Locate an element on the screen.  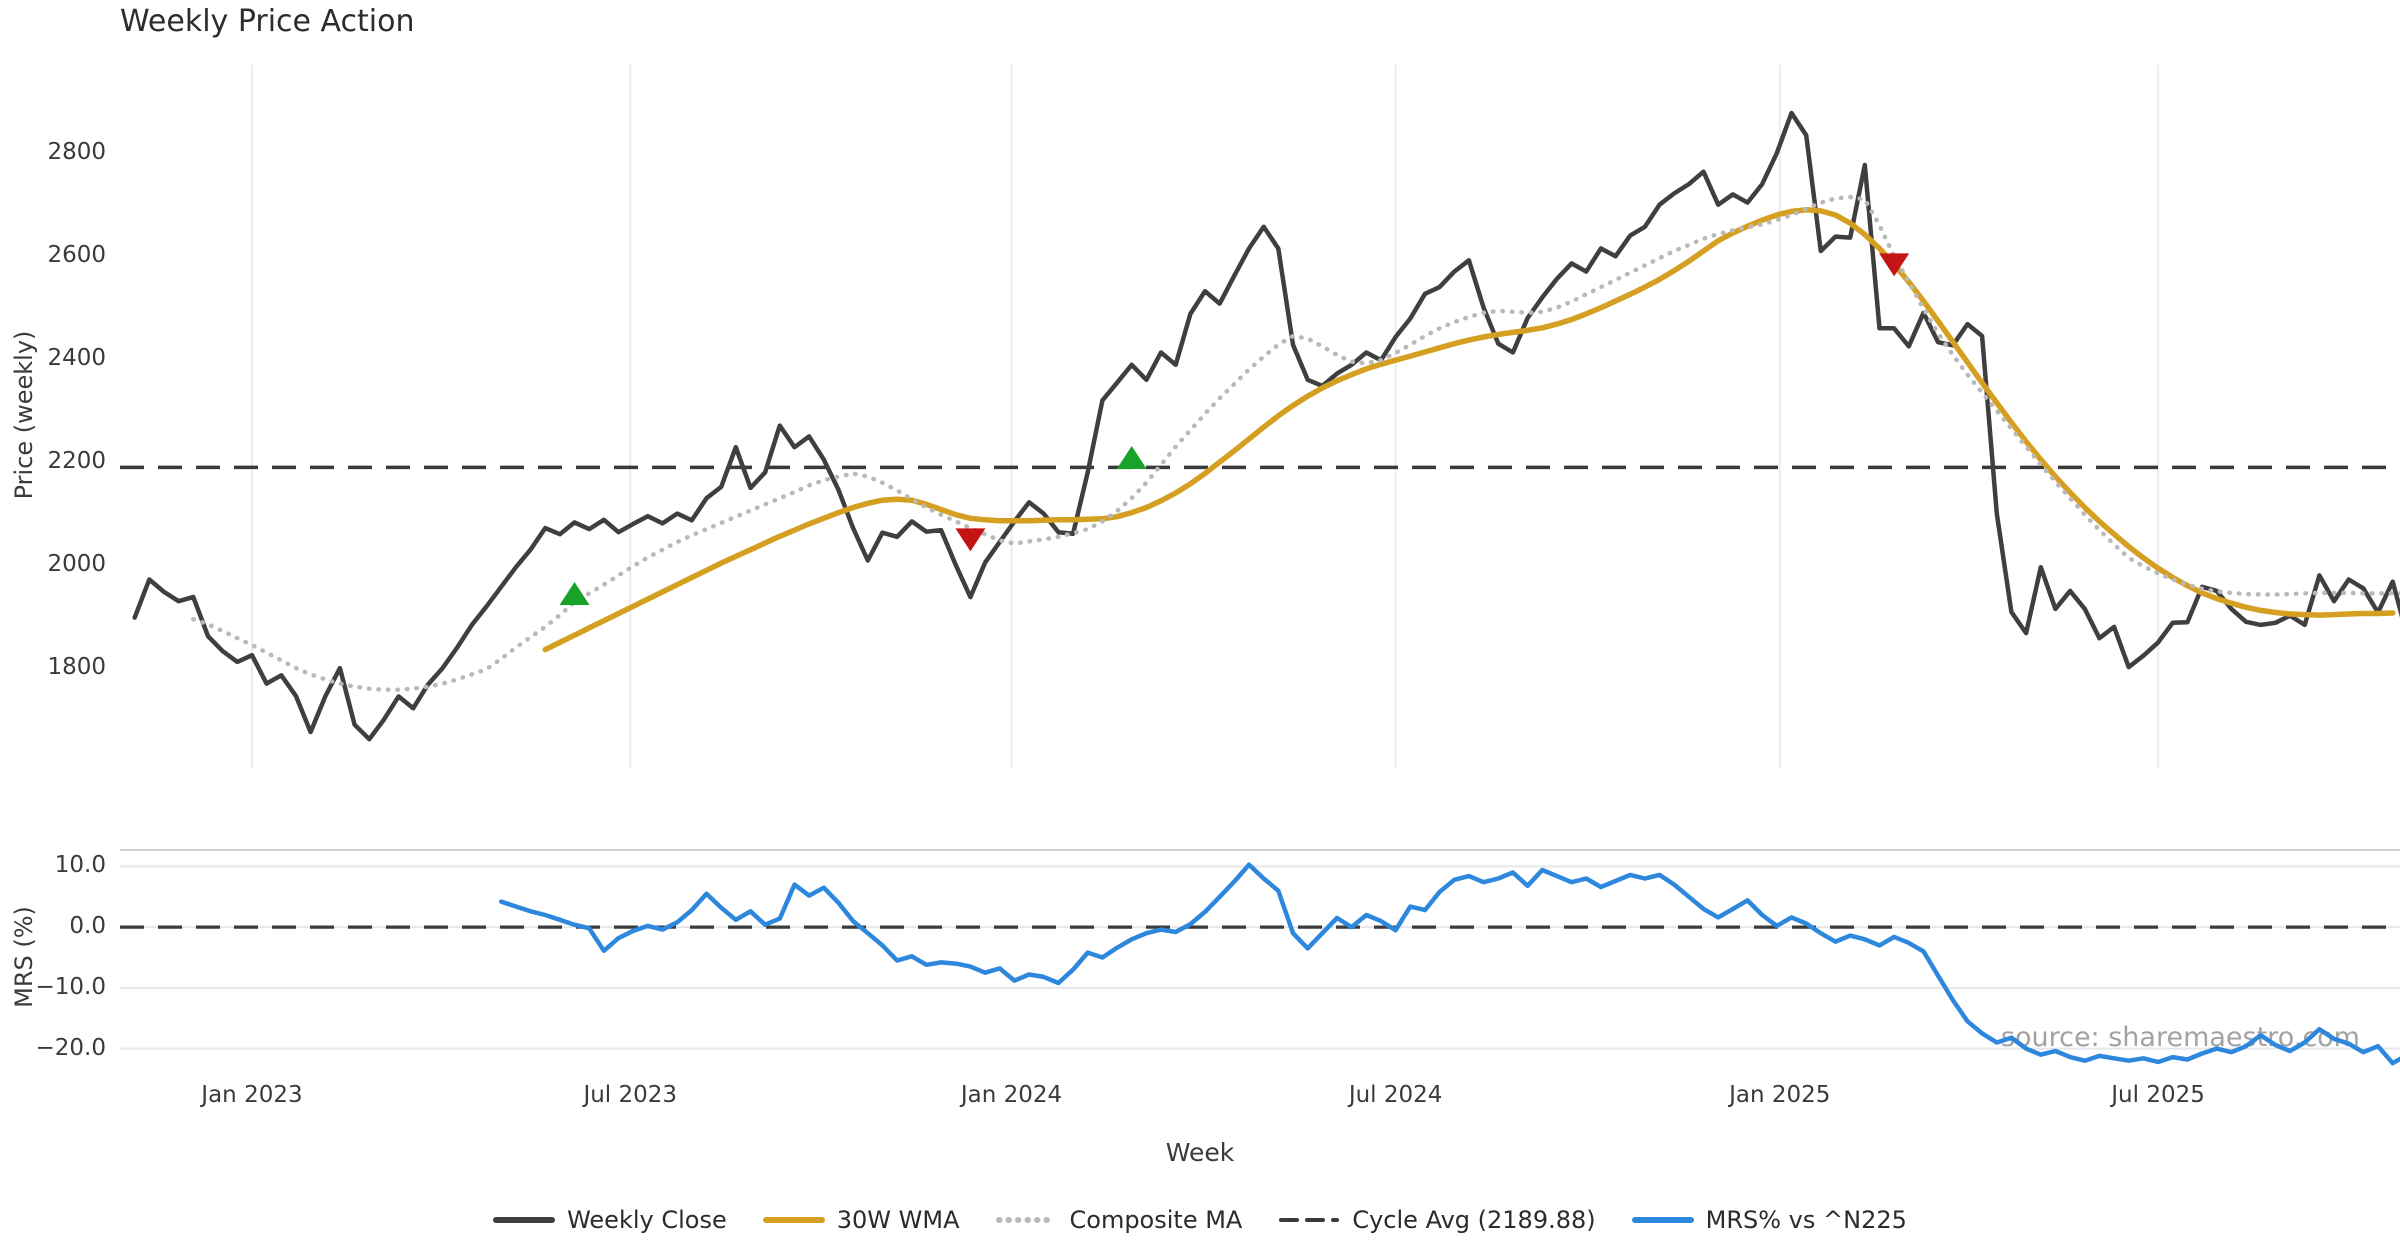
mrs-tick-label: 0.0 is located at coordinates (87, 926).